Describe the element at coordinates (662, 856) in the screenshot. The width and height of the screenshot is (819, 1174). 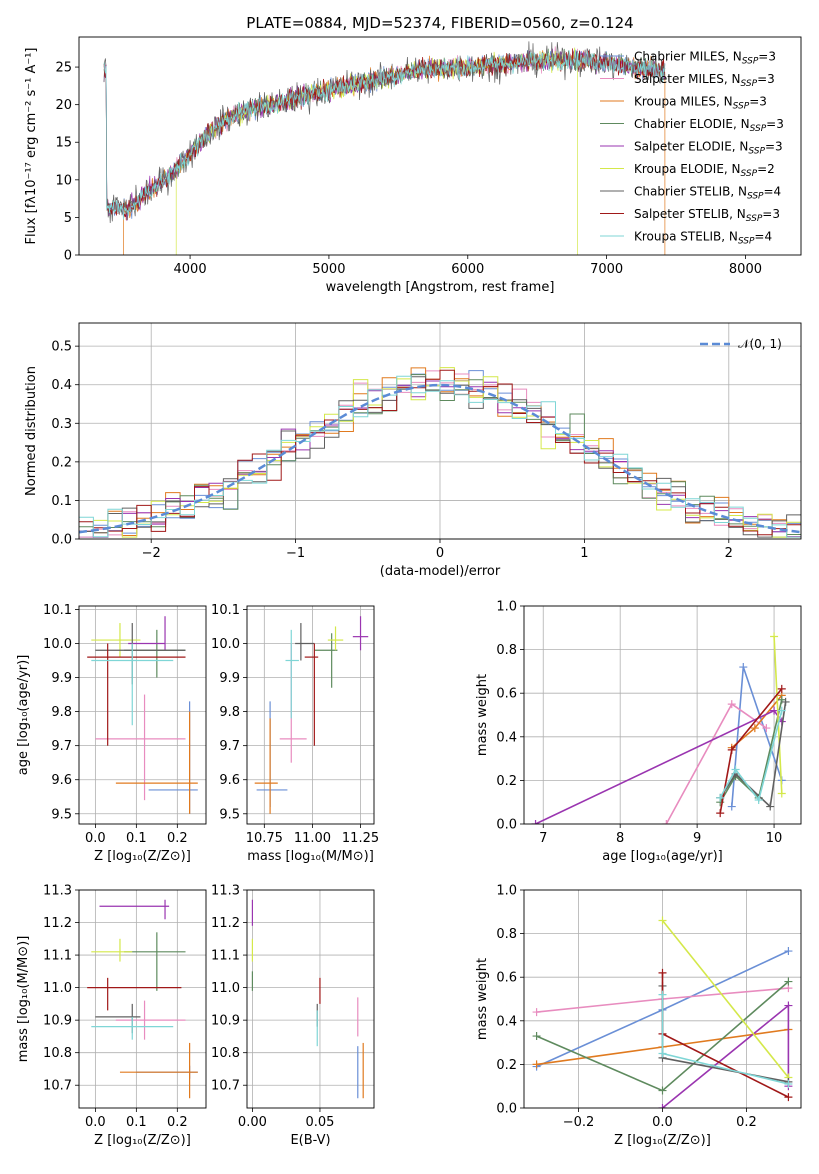
I see `x-axis-label: age [log₁₀(age/yr)]` at that location.